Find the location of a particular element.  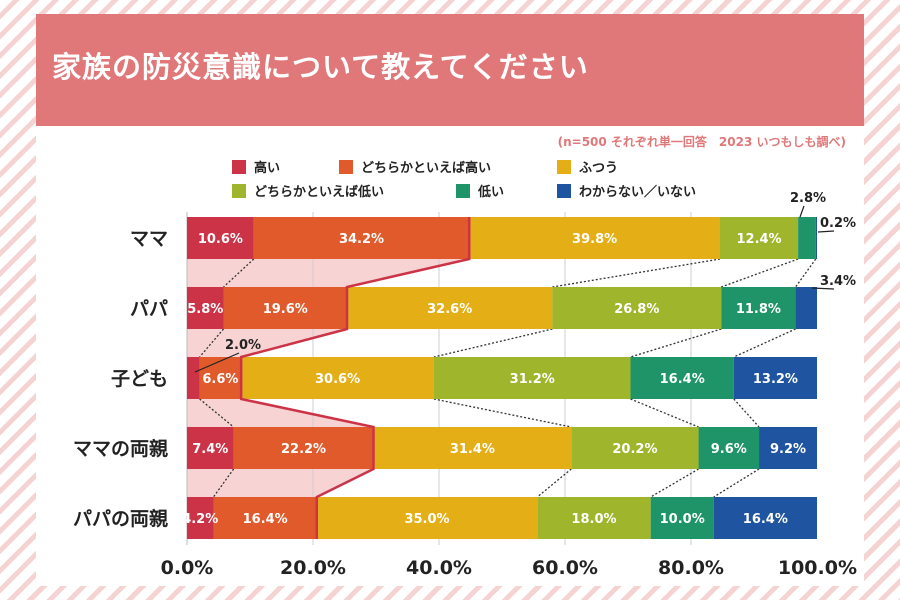

data-label: 19.6% is located at coordinates (285, 309).